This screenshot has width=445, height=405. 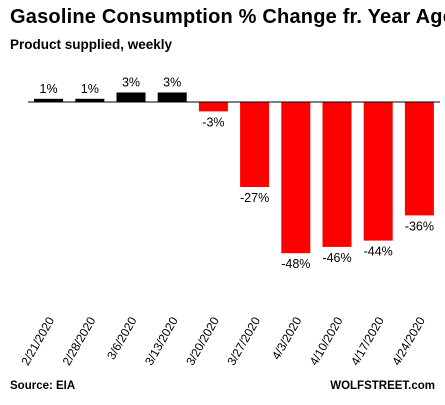 What do you see at coordinates (202, 341) in the screenshot?
I see `x-tick-label: 3/20/2020` at bounding box center [202, 341].